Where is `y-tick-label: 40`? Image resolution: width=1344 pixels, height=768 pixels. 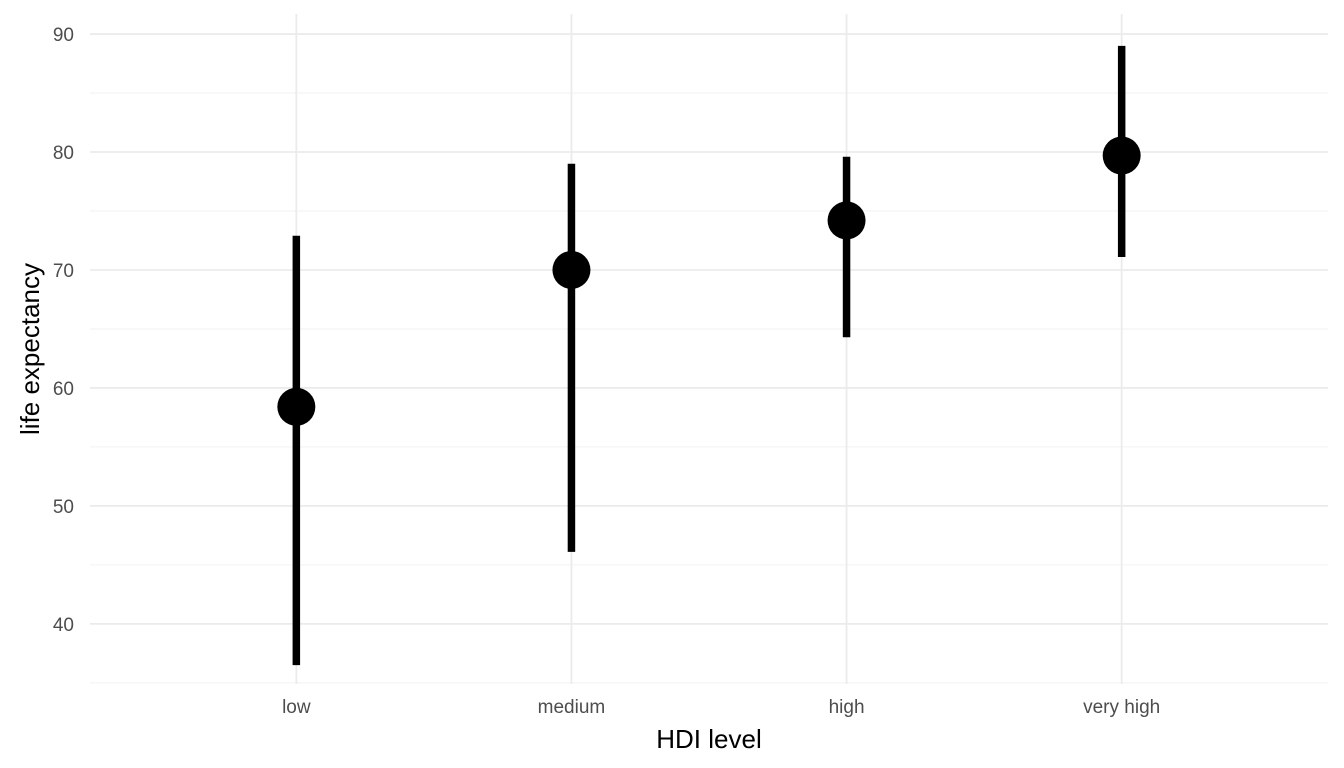 y-tick-label: 40 is located at coordinates (63, 625).